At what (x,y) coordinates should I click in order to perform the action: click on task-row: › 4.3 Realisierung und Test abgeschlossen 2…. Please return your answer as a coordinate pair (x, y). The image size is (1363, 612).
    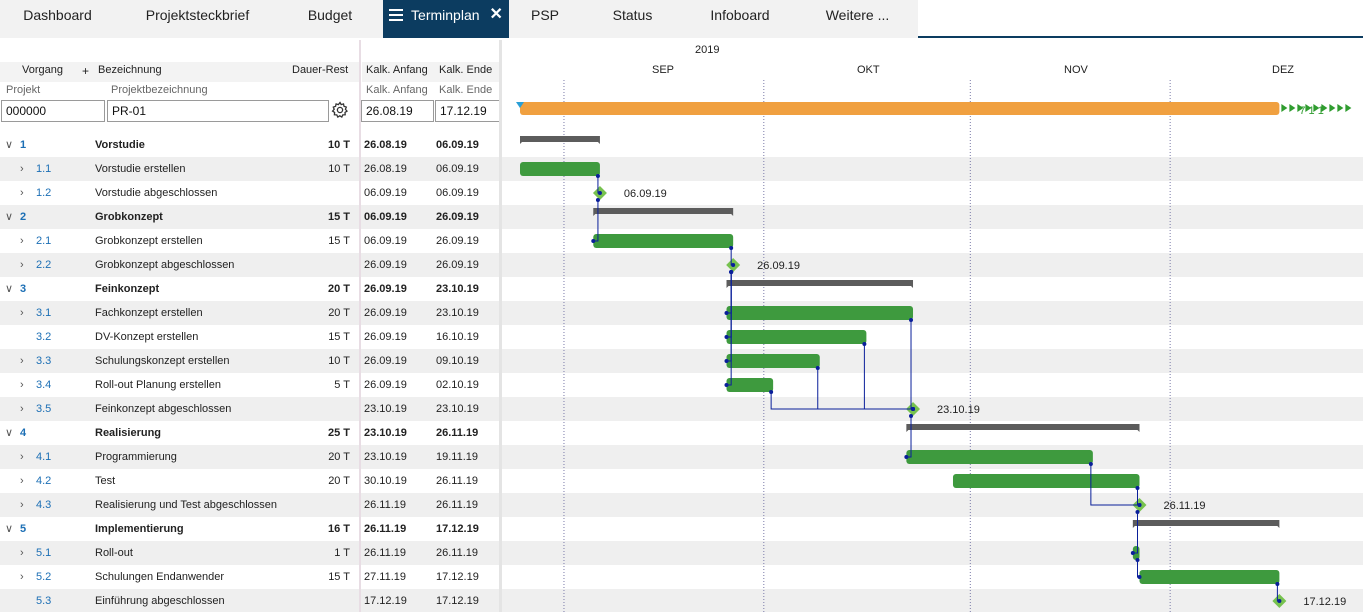
    Looking at the image, I should click on (250, 505).